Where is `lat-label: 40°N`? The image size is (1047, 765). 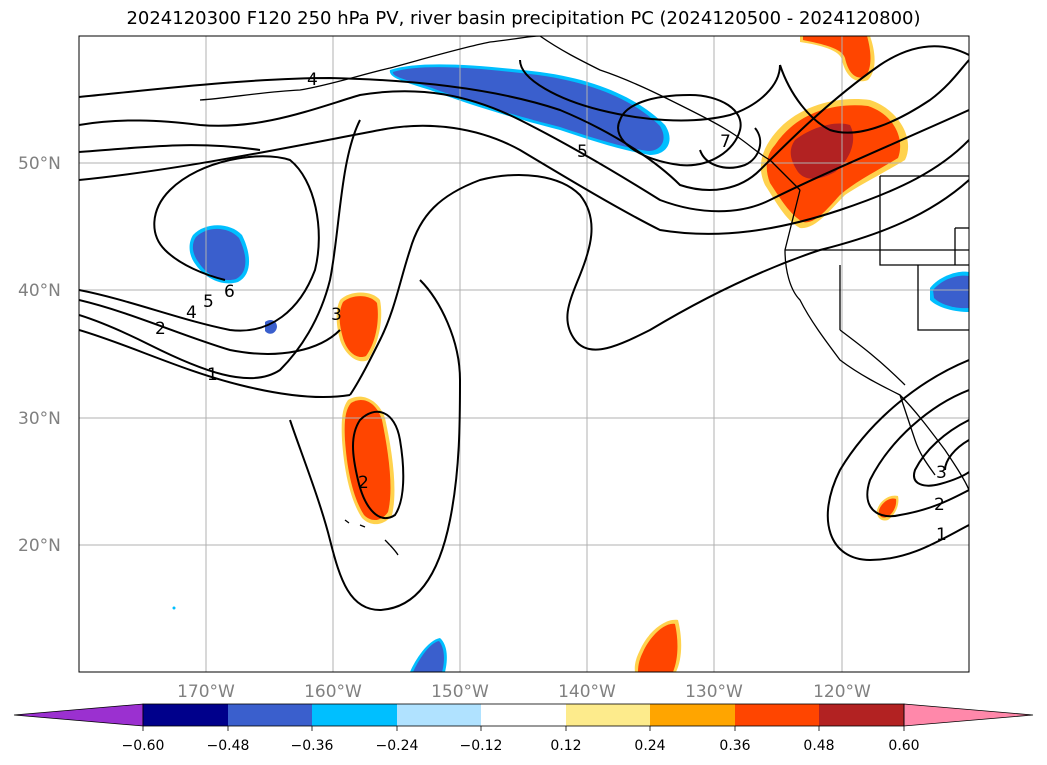 lat-label: 40°N is located at coordinates (39, 291).